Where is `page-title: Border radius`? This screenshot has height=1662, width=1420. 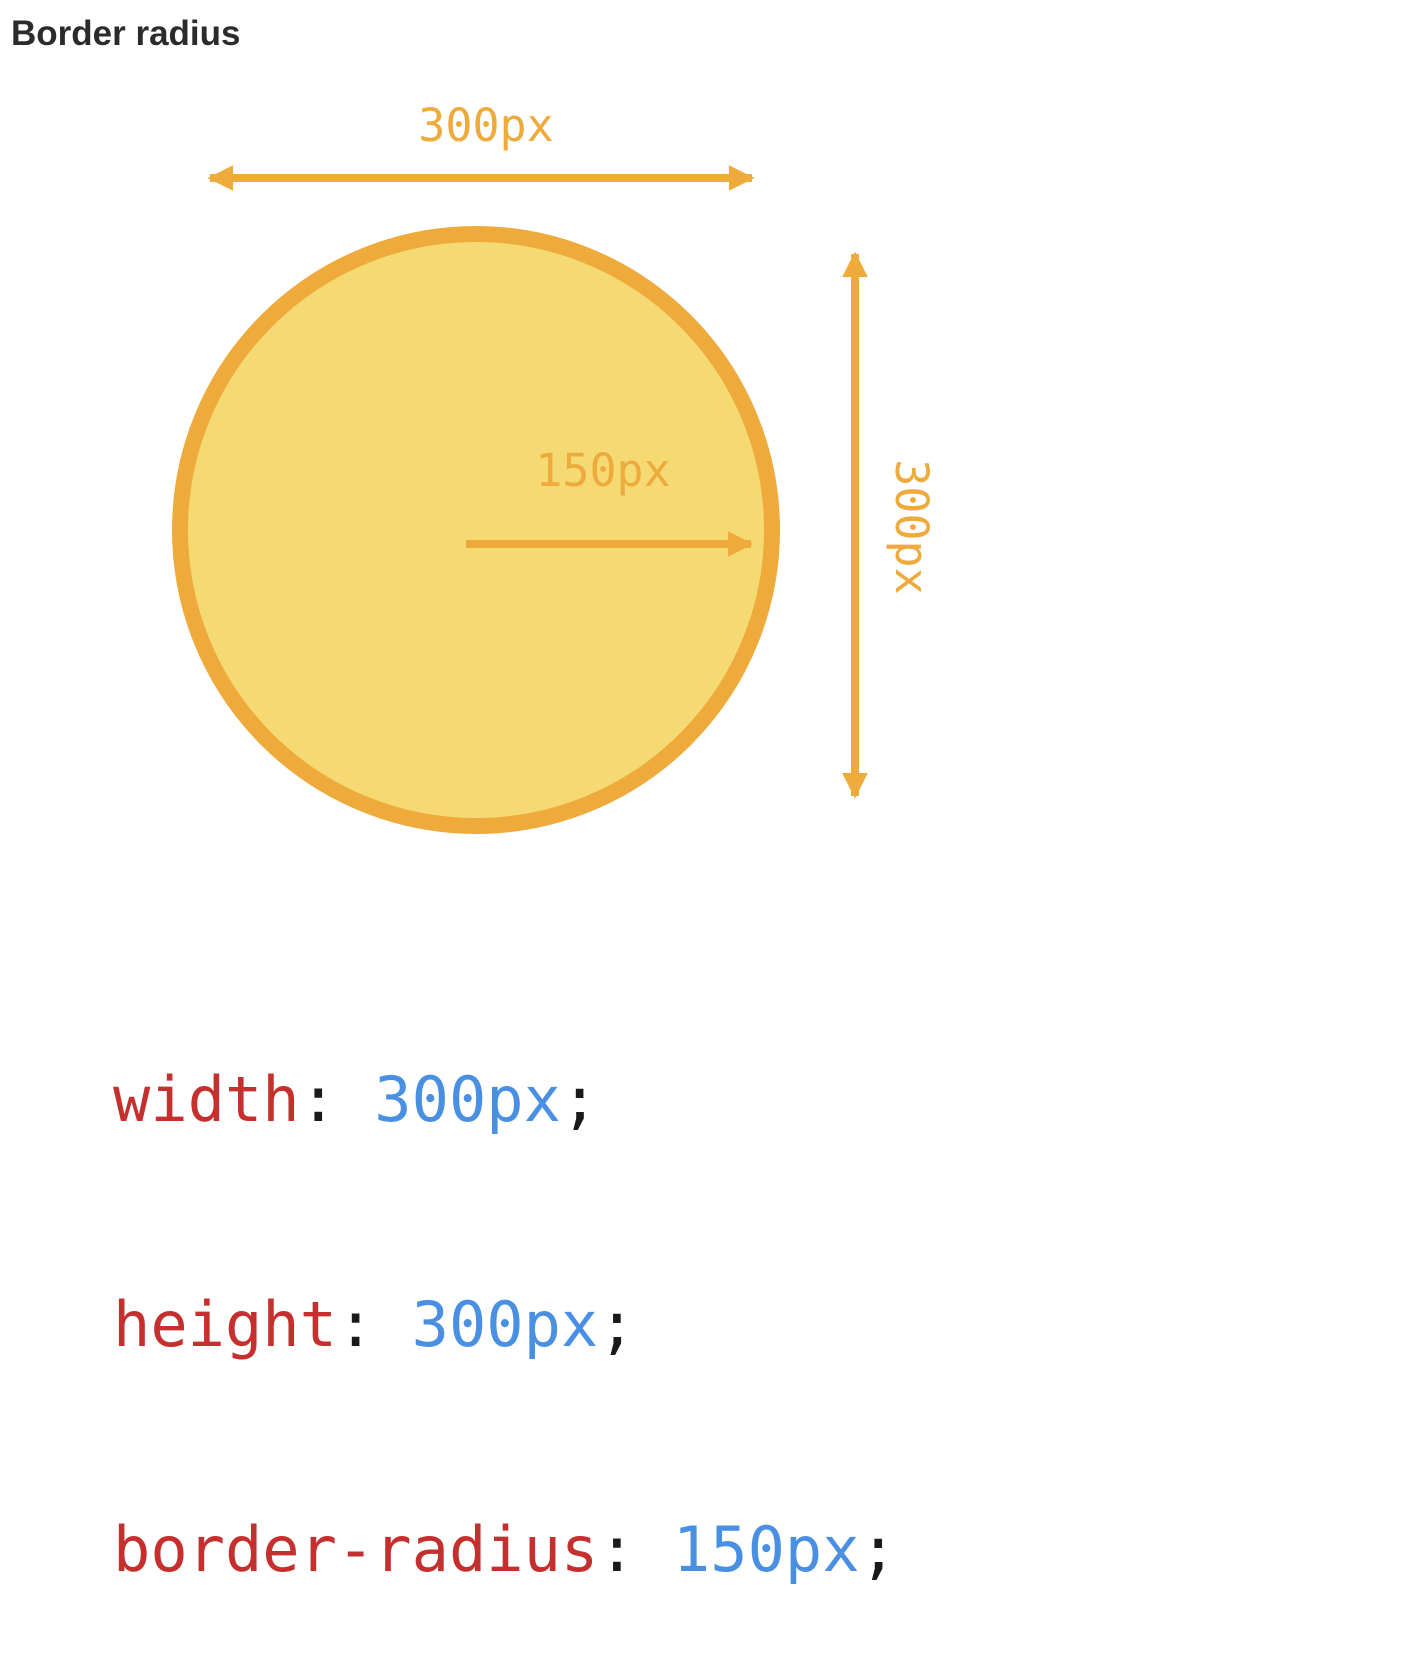
page-title: Border radius is located at coordinates (126, 33).